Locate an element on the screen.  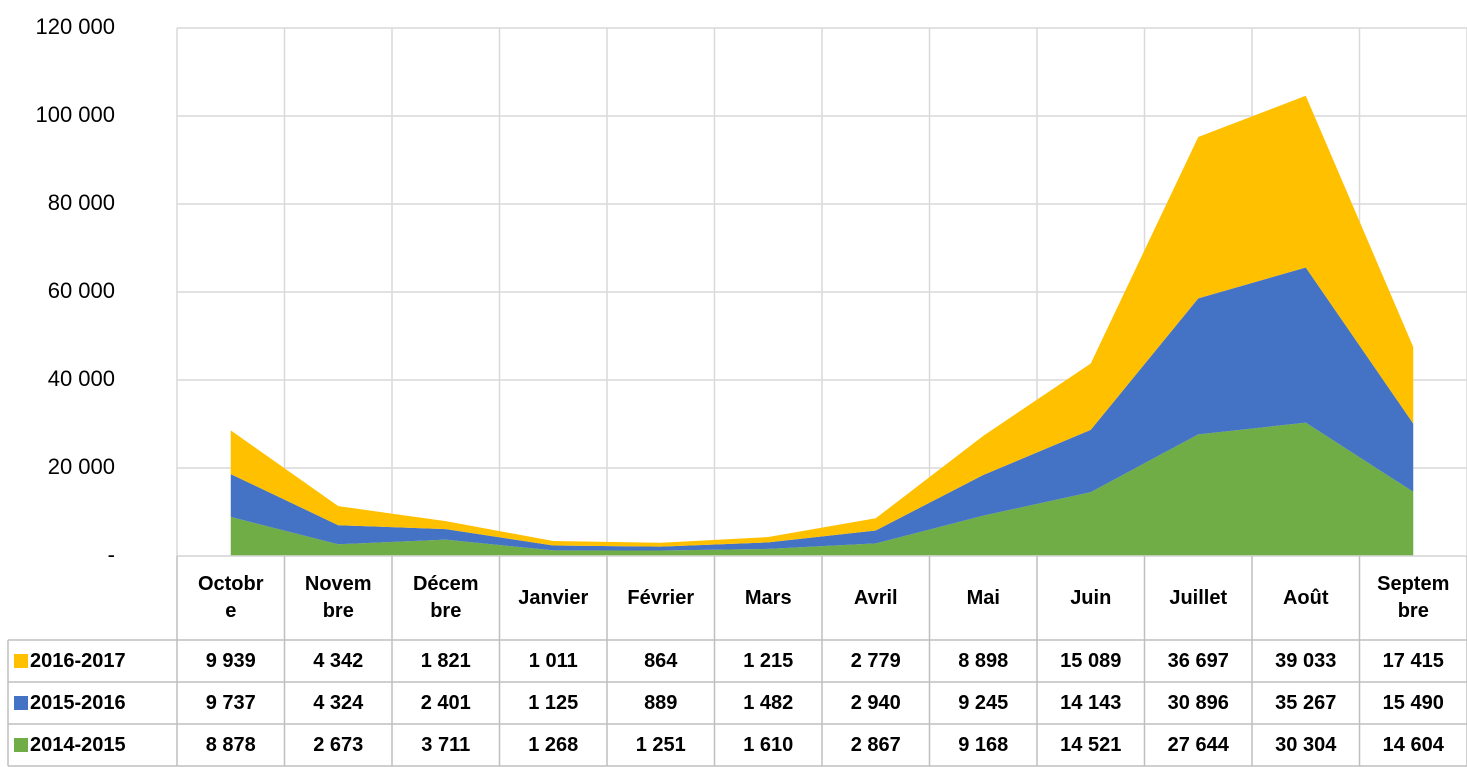
table-value-text: 36 697 is located at coordinates (1198, 660).